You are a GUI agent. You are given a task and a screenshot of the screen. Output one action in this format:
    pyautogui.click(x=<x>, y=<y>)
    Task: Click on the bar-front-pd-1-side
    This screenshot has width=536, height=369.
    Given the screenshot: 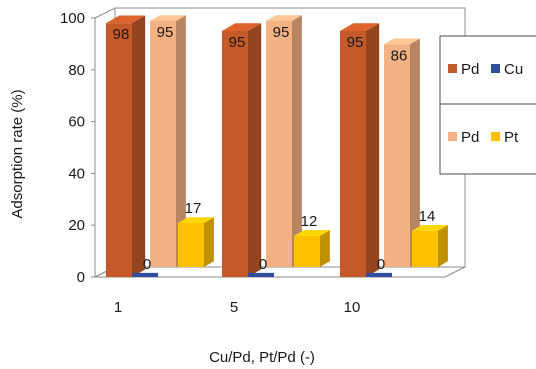 What is the action you would take?
    pyautogui.click(x=139, y=146)
    